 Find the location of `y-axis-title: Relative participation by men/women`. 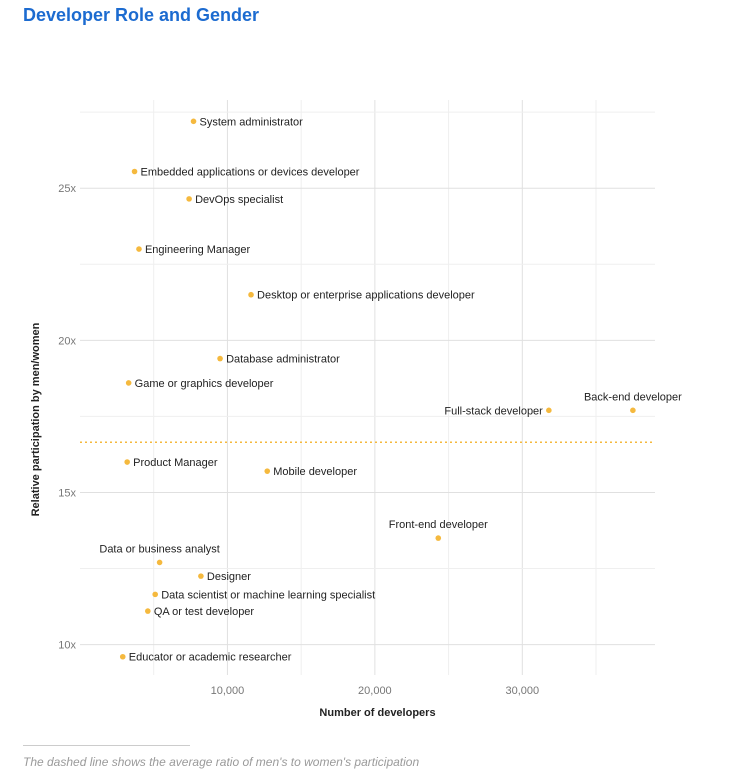

y-axis-title: Relative participation by men/women is located at coordinates (36, 419).